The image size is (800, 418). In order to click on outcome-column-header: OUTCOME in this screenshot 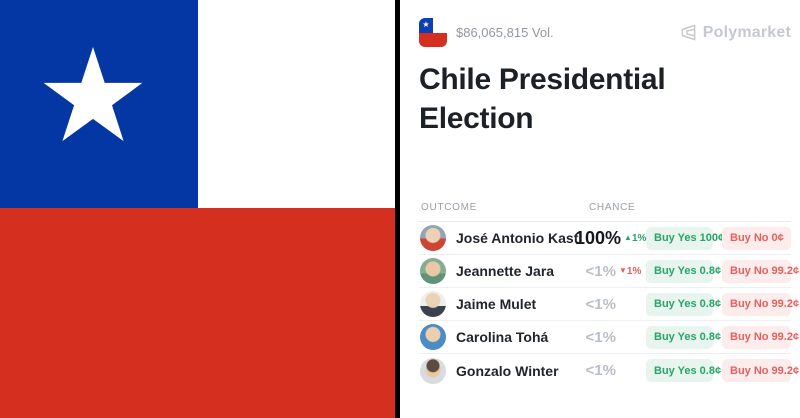, I will do `click(449, 207)`.